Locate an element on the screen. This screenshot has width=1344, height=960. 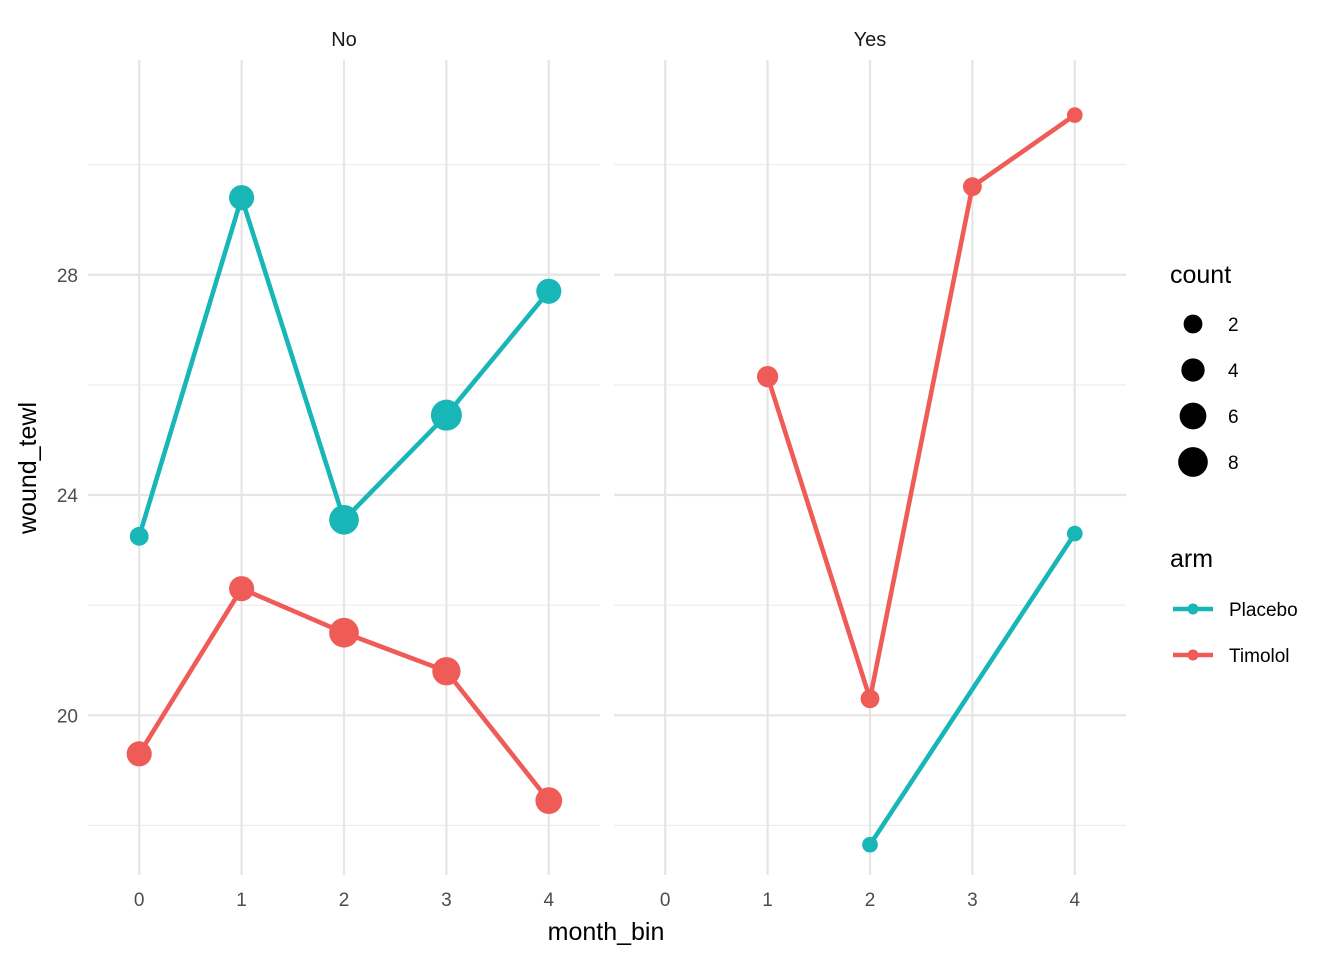
legend-color-title: arm is located at coordinates (1191, 559).